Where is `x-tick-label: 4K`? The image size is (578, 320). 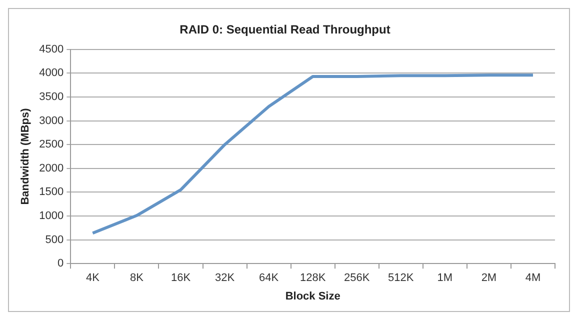 x-tick-label: 4K is located at coordinates (93, 278).